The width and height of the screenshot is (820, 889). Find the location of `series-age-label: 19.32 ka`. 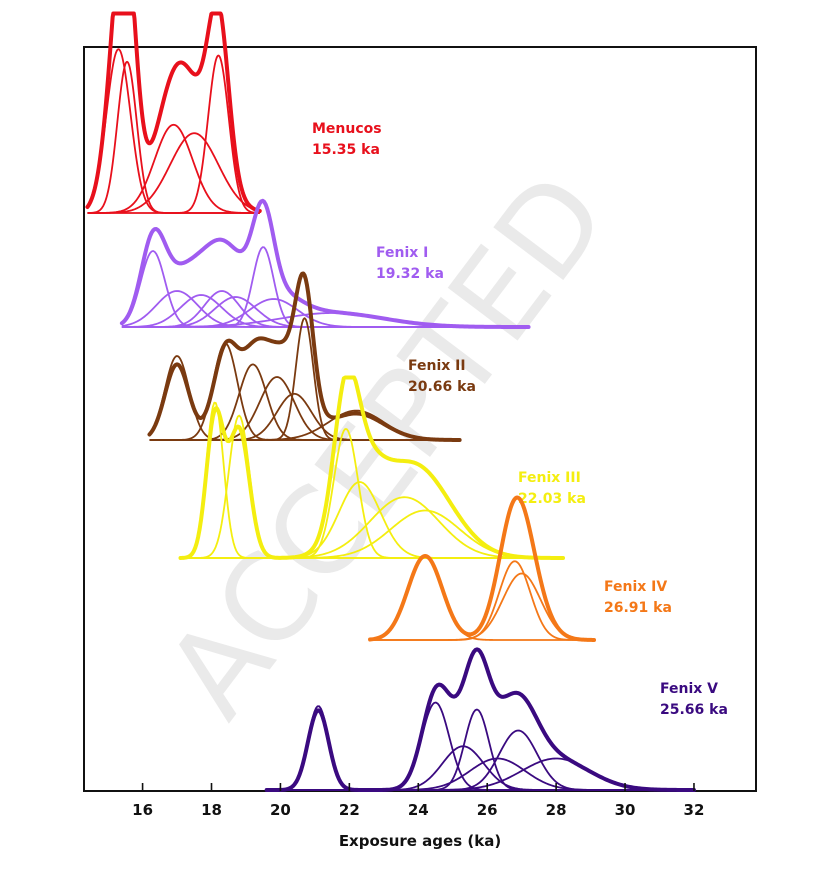

series-age-label: 19.32 ka is located at coordinates (410, 274).